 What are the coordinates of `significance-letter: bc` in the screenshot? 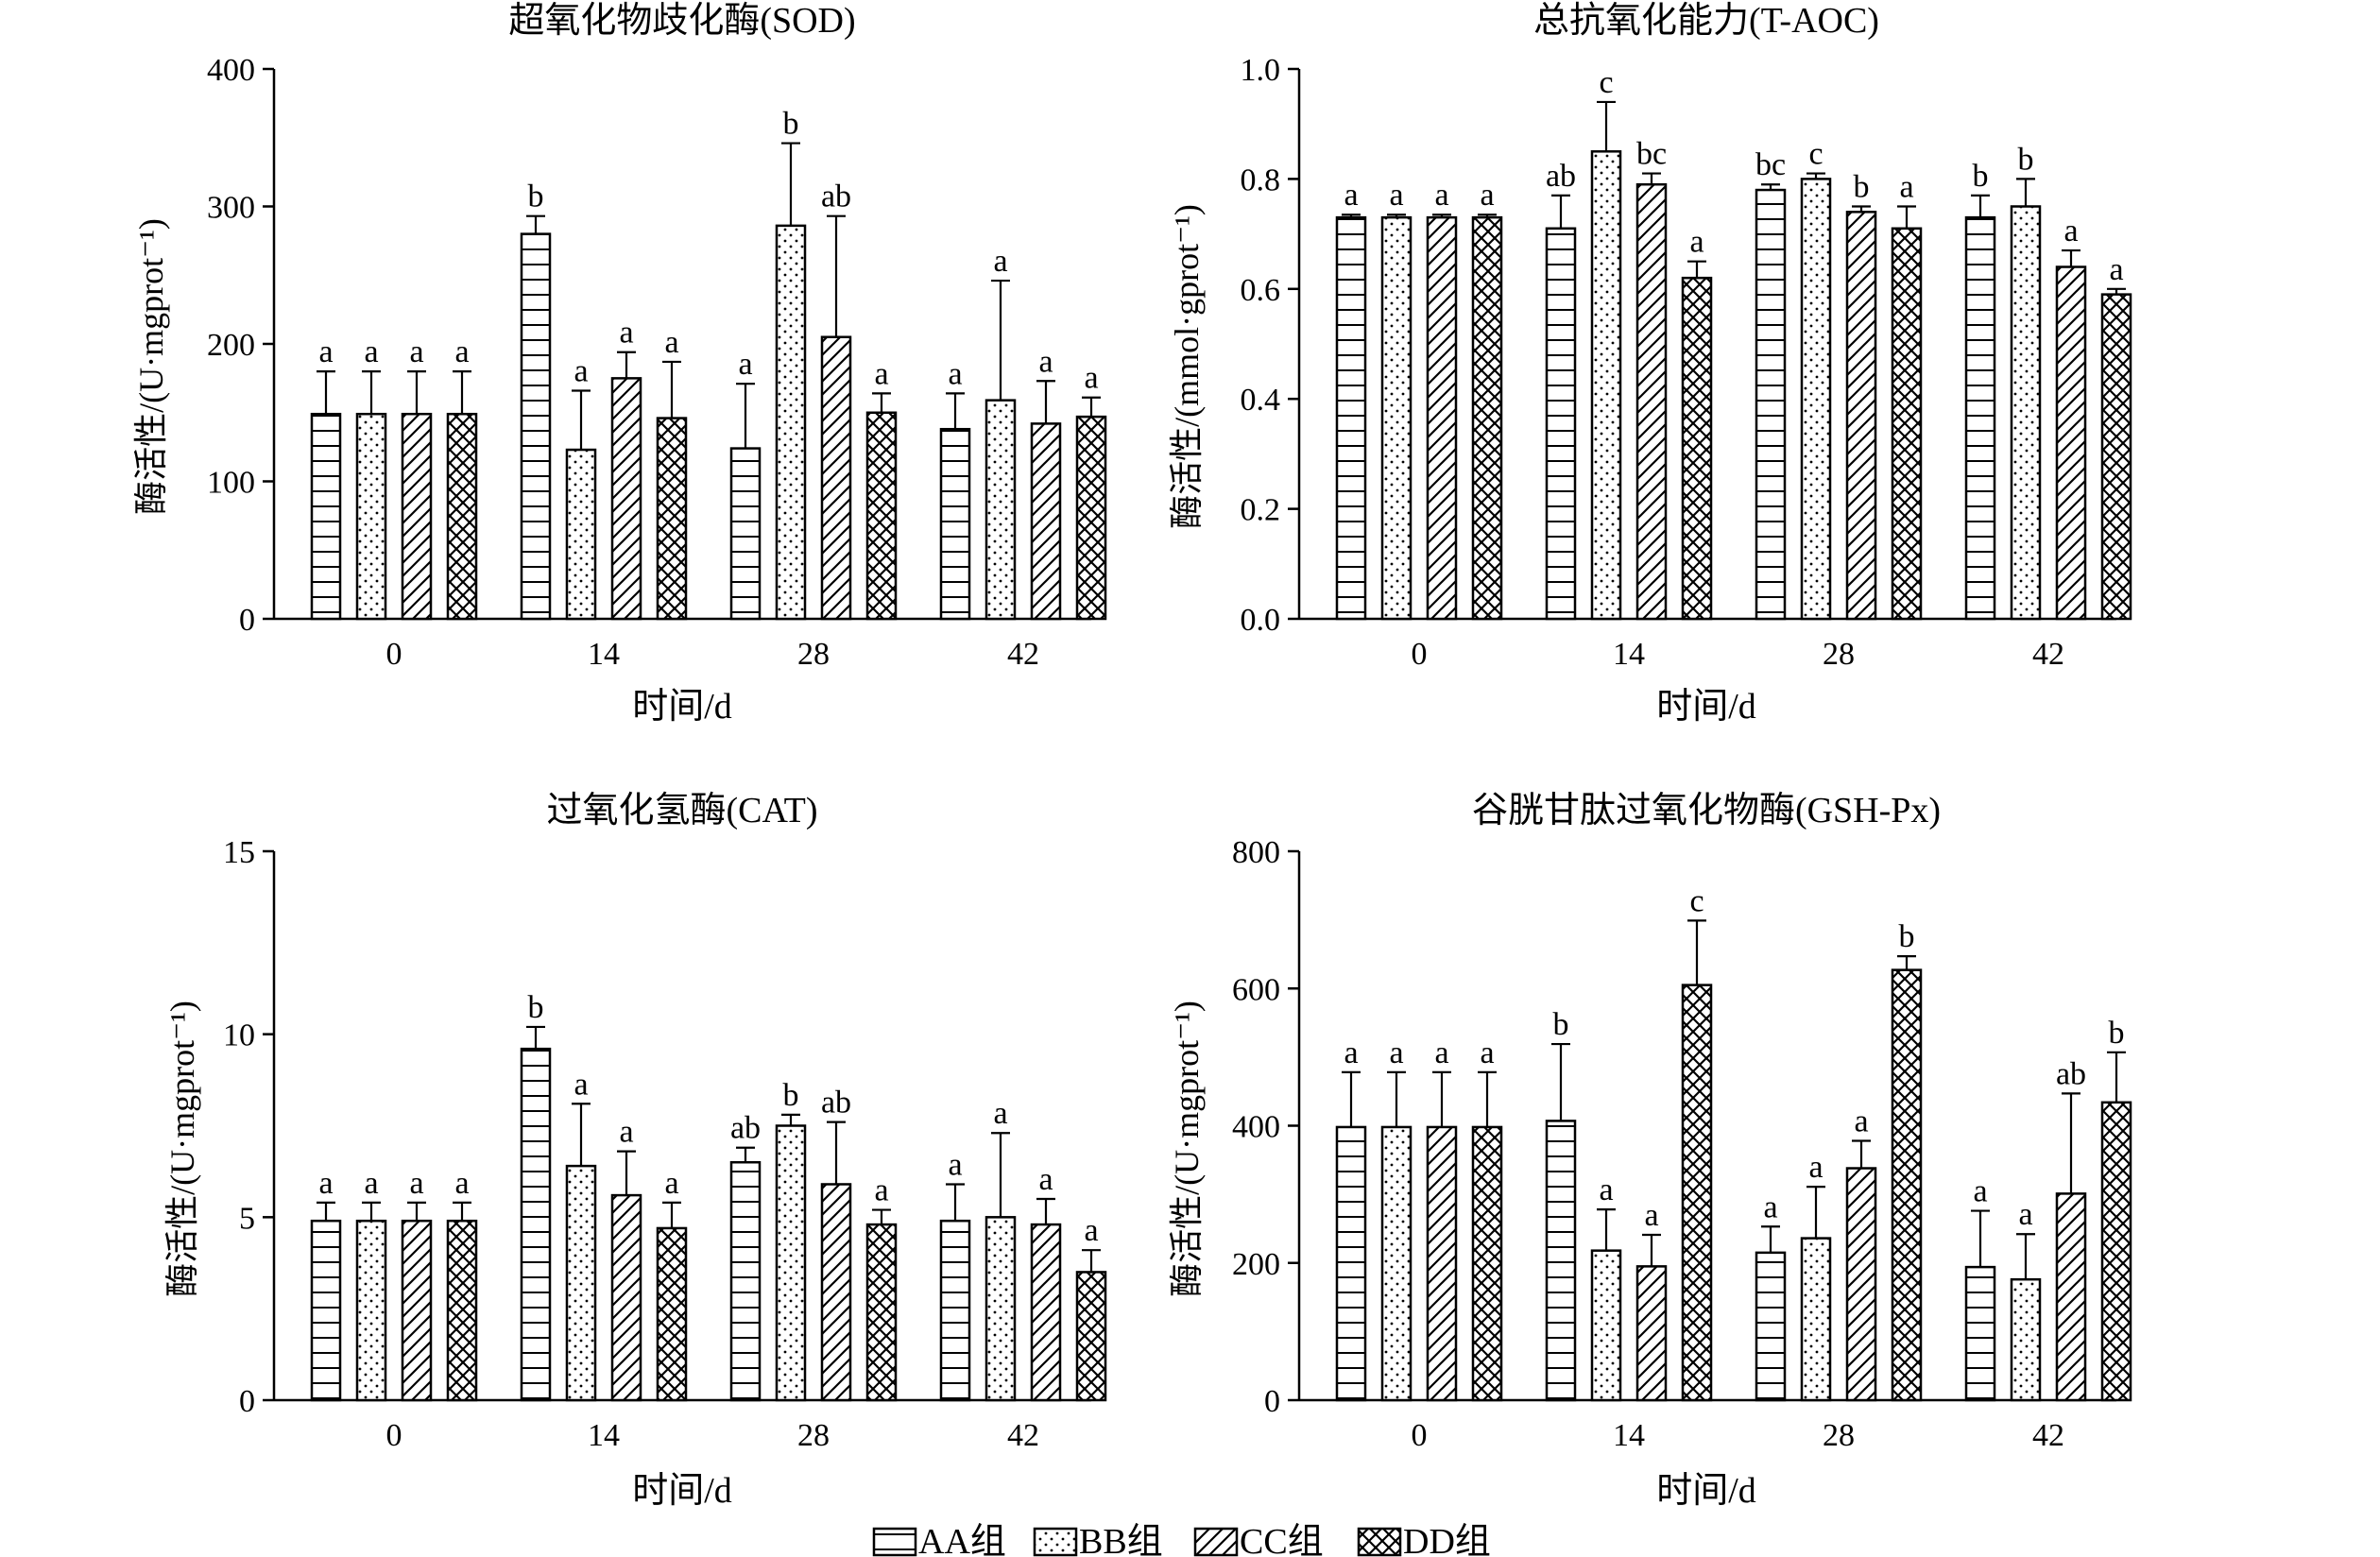 It's located at (1770, 164).